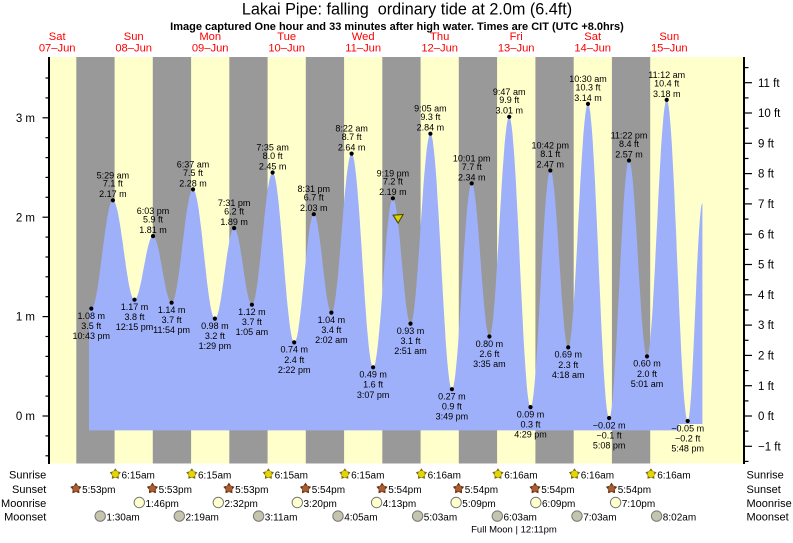  Describe the element at coordinates (520, 518) in the screenshot. I see `svg-text: 6:03am` at that location.